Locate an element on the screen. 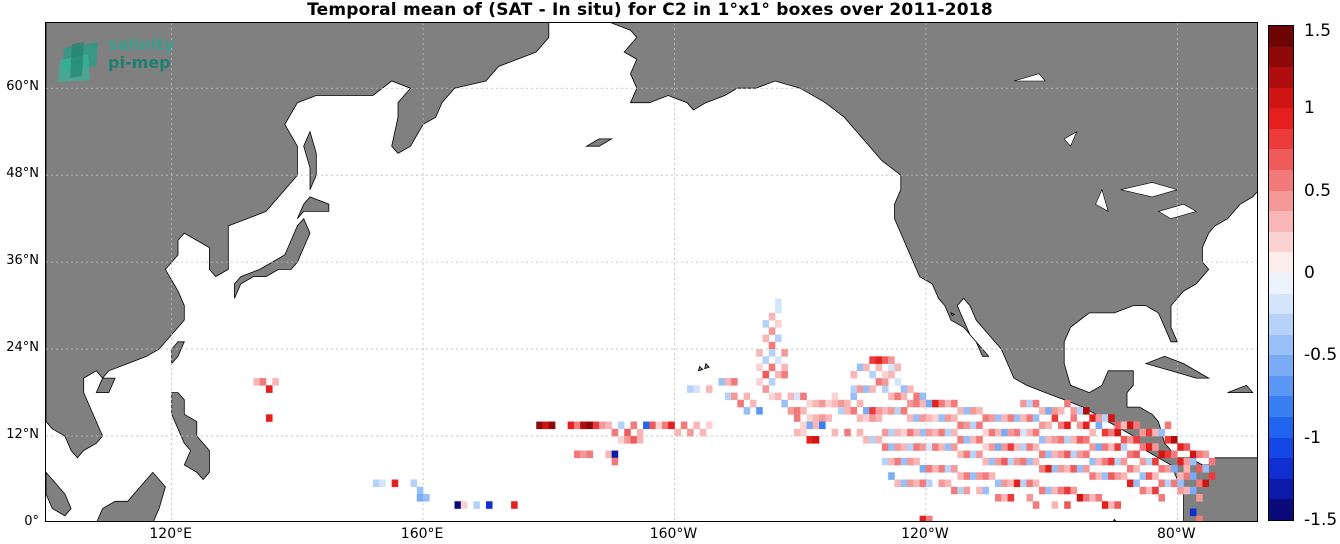 The image size is (1340, 544). lat-tick-label: 36°N is located at coordinates (22, 261).